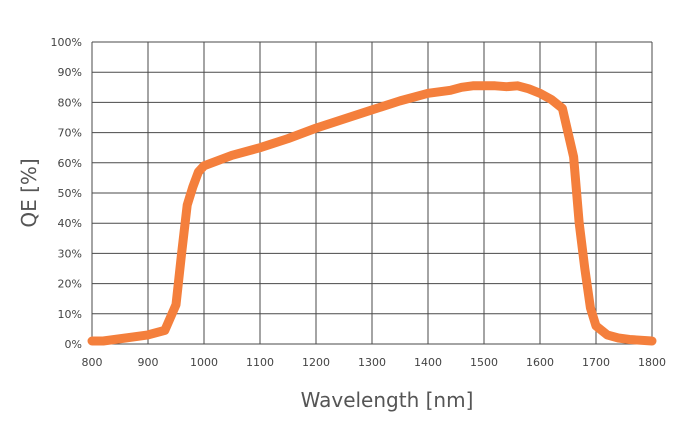 Image resolution: width=690 pixels, height=428 pixels. What do you see at coordinates (596, 362) in the screenshot?
I see `x-tick-label: 1700` at bounding box center [596, 362].